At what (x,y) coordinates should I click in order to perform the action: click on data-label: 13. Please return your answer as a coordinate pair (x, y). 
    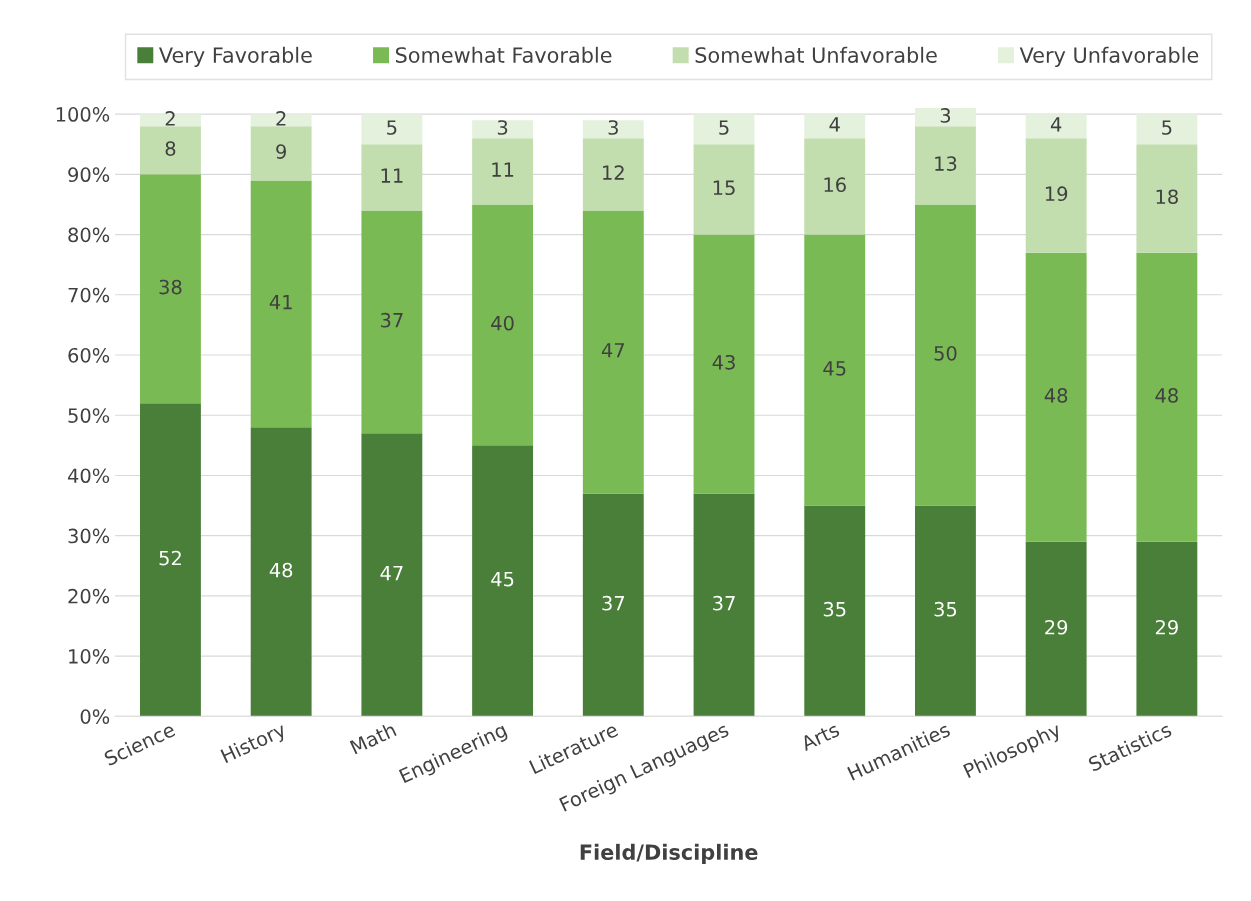
    Looking at the image, I should click on (946, 163).